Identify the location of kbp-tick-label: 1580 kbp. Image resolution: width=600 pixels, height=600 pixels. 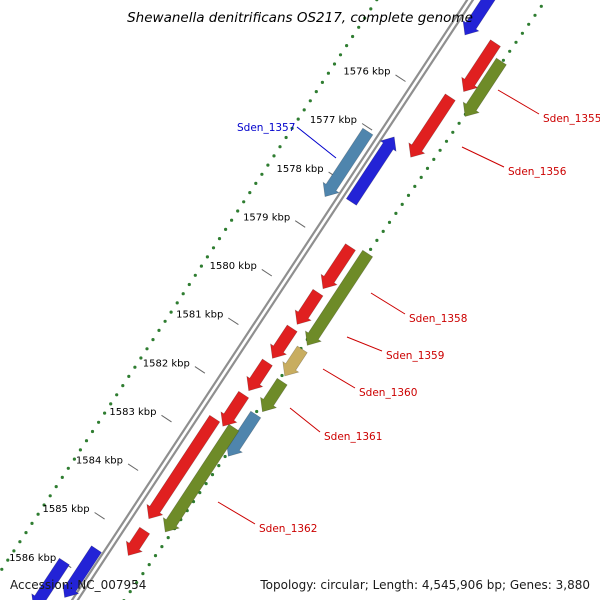
(233, 266).